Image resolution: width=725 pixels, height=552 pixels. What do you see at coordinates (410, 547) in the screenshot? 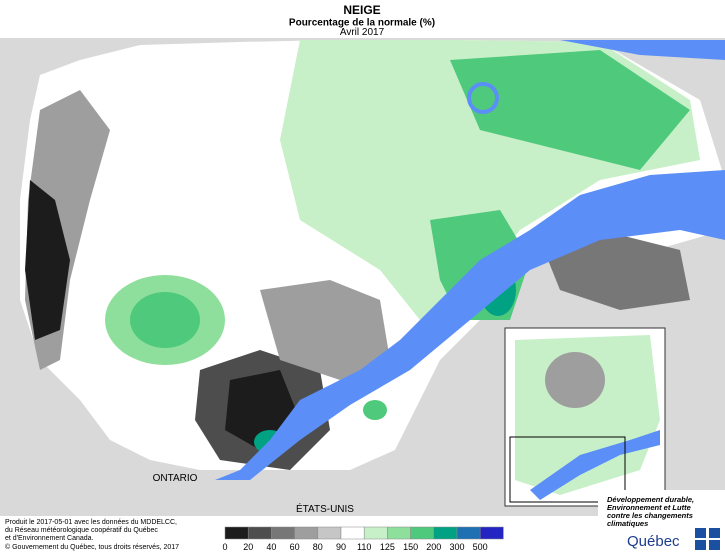
I see `legend-tick-label: 150` at bounding box center [410, 547].